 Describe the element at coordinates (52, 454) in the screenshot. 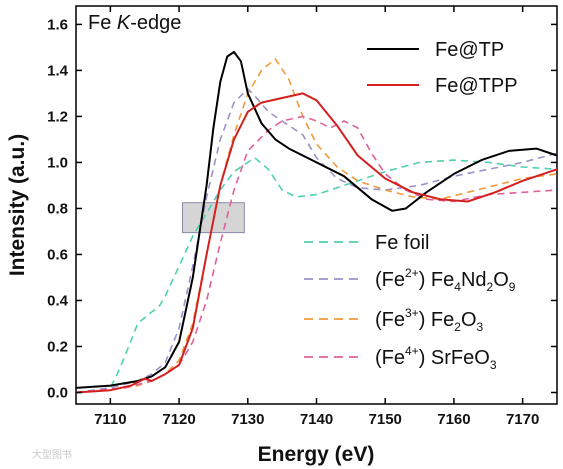

I see `watermark-text: 大型图书` at that location.